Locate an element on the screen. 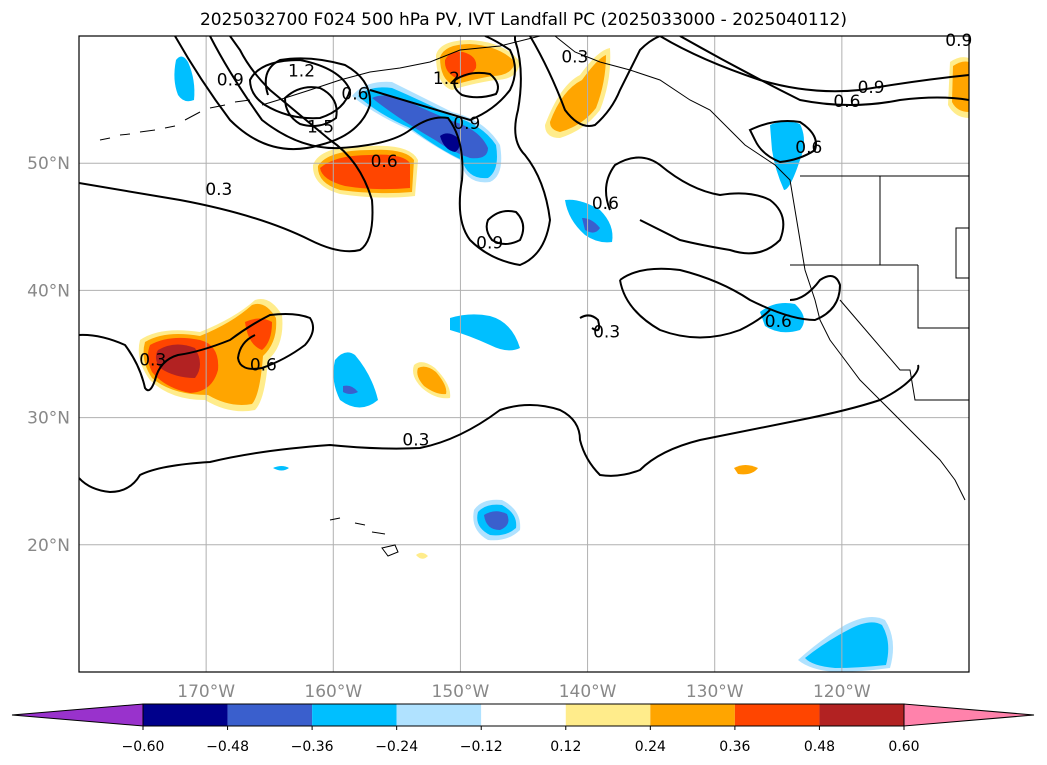  contour-0p3-north is located at coordinates (226, 144).